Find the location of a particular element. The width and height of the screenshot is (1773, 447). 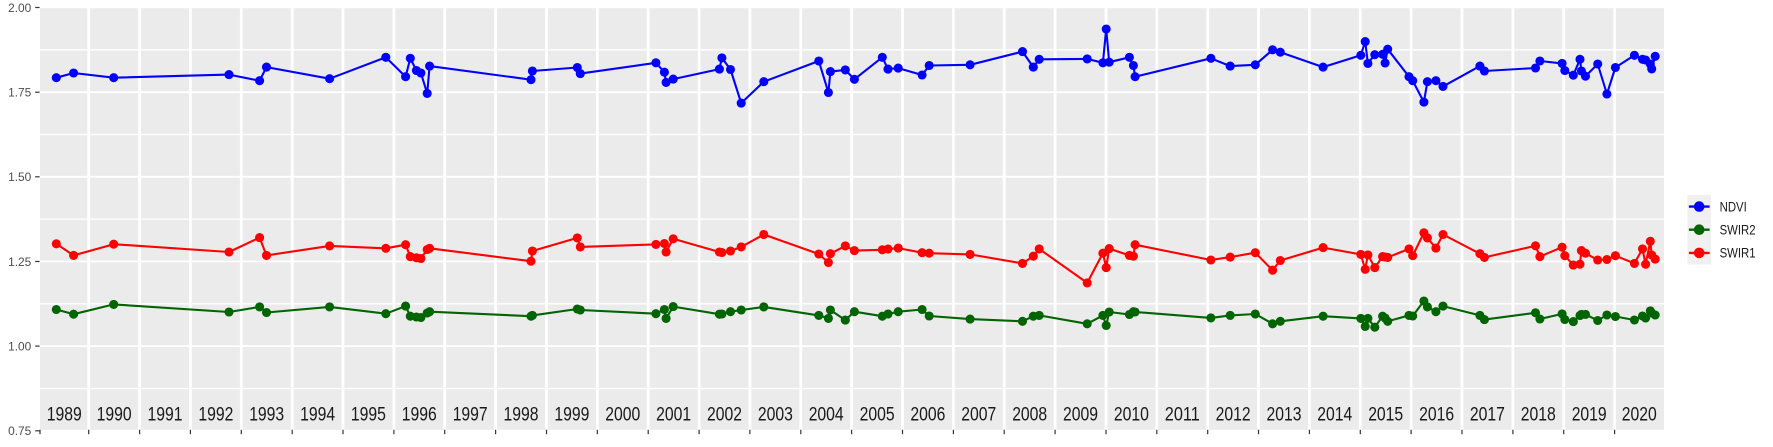

svg-text: 2003 is located at coordinates (775, 414).